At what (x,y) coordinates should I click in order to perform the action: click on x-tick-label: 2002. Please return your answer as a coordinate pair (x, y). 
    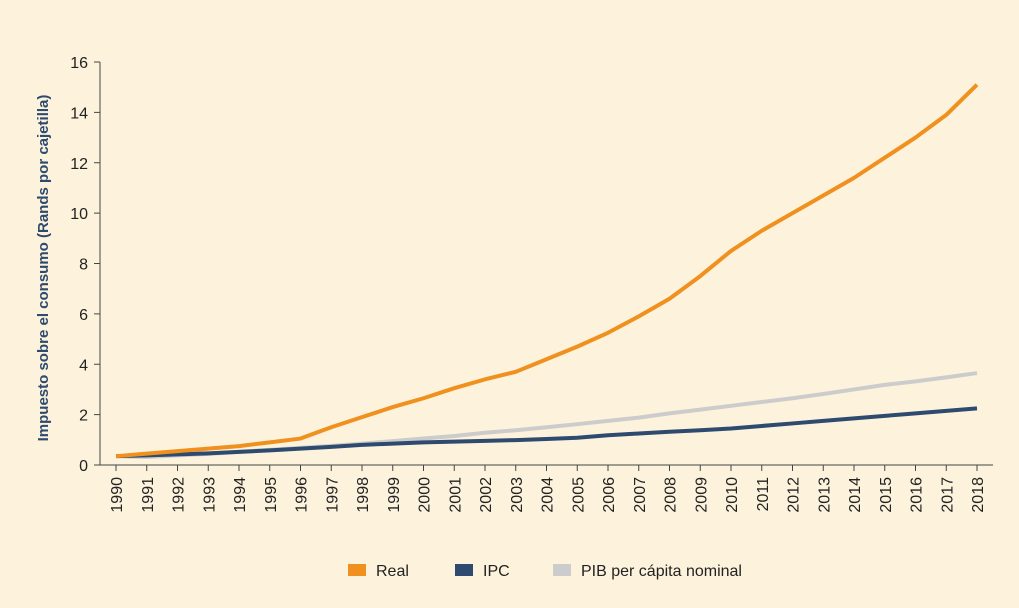
    Looking at the image, I should click on (486, 495).